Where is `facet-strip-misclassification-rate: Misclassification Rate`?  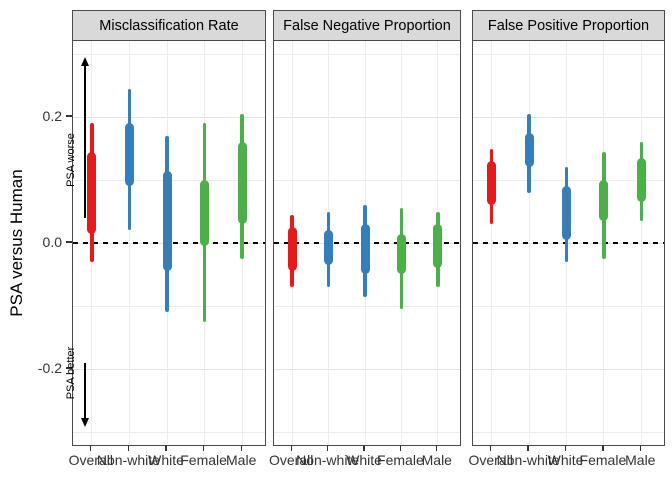
facet-strip-misclassification-rate: Misclassification Rate is located at coordinates (169, 25).